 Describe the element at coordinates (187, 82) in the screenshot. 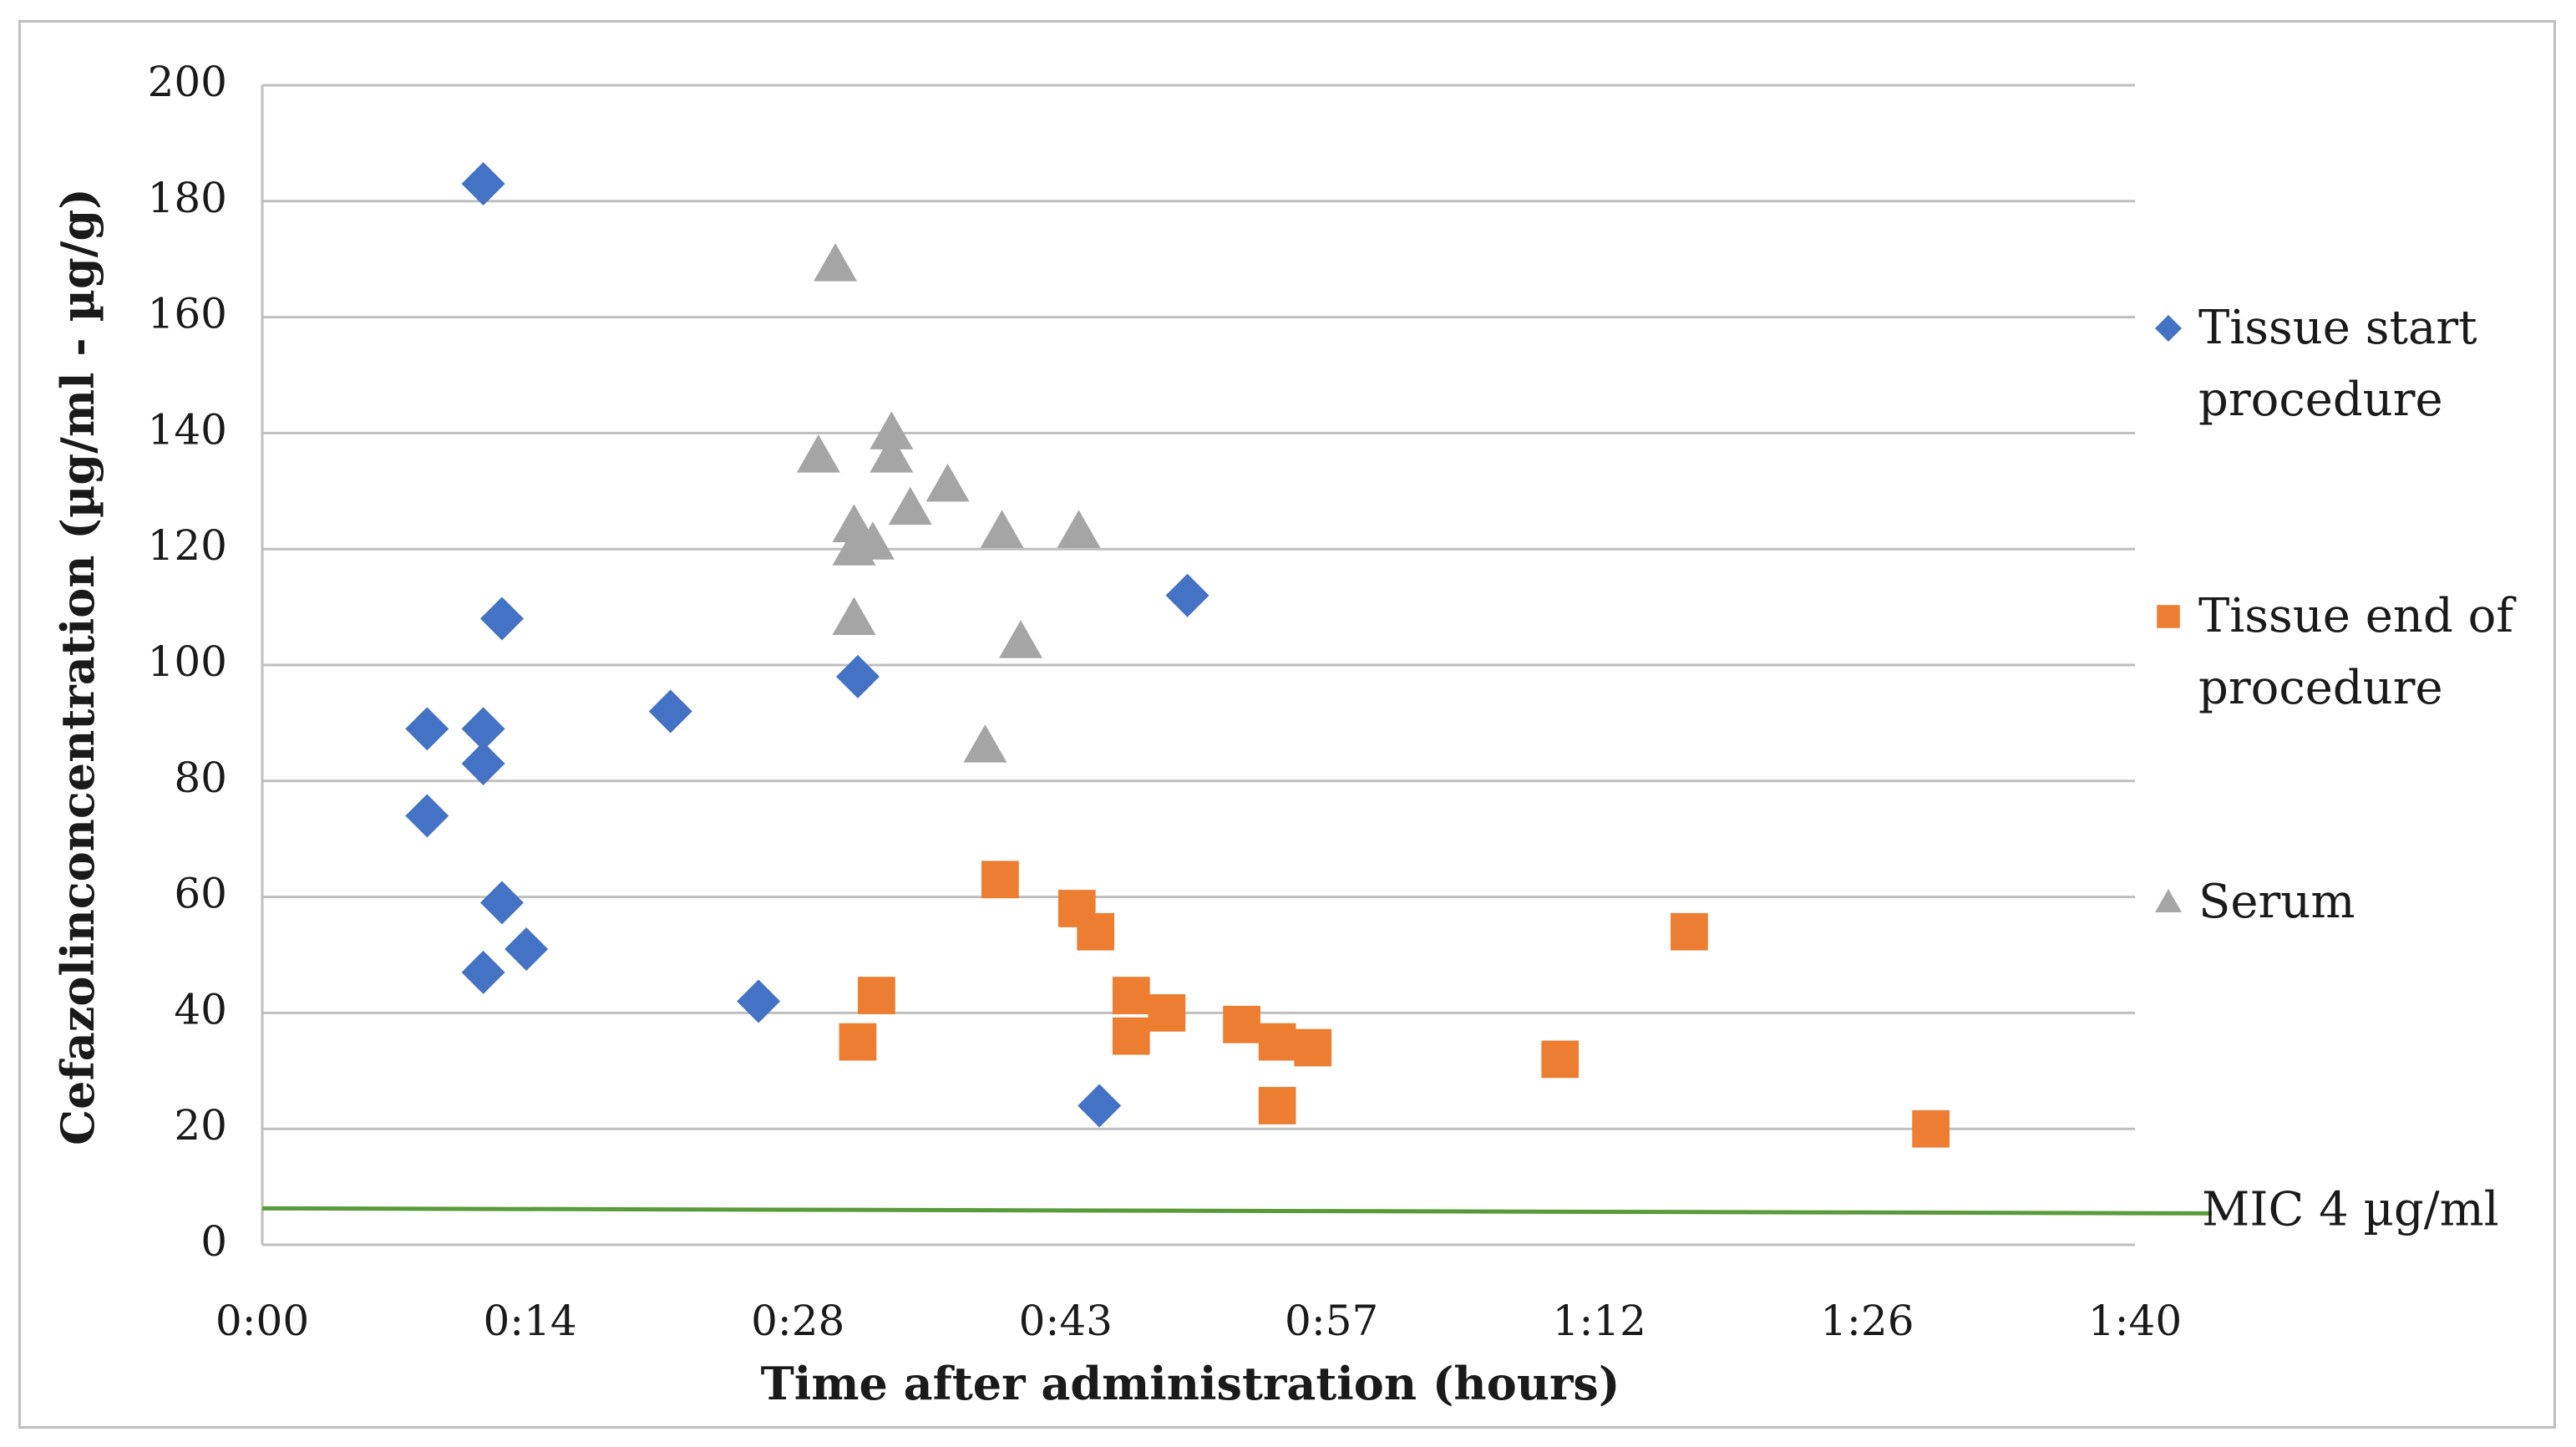

I see `y-tick-label: 200` at that location.